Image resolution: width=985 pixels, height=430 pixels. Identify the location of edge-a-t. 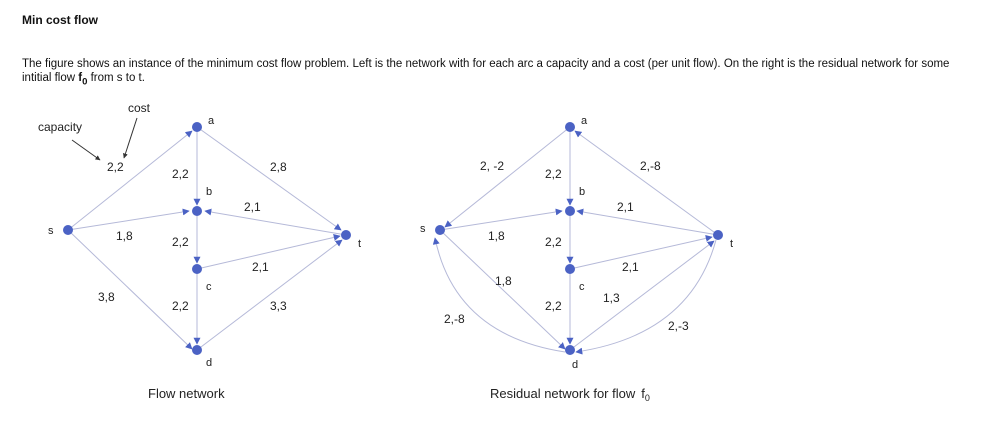
(269, 178).